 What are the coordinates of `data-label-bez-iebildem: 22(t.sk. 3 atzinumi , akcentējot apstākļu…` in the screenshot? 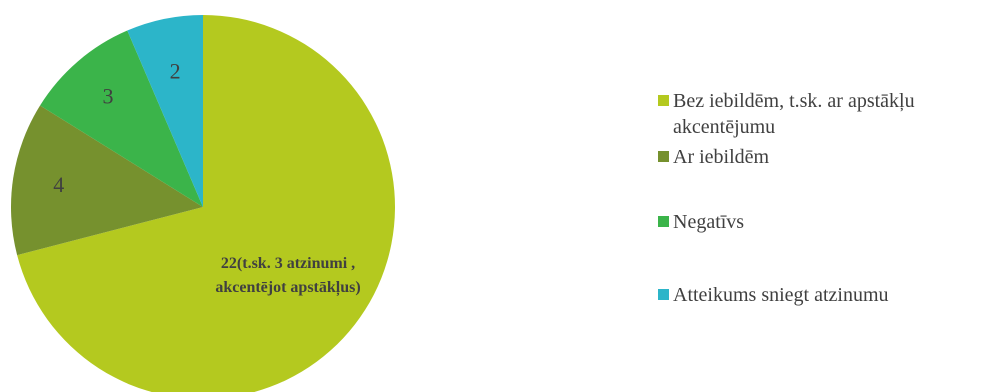 It's located at (287, 276).